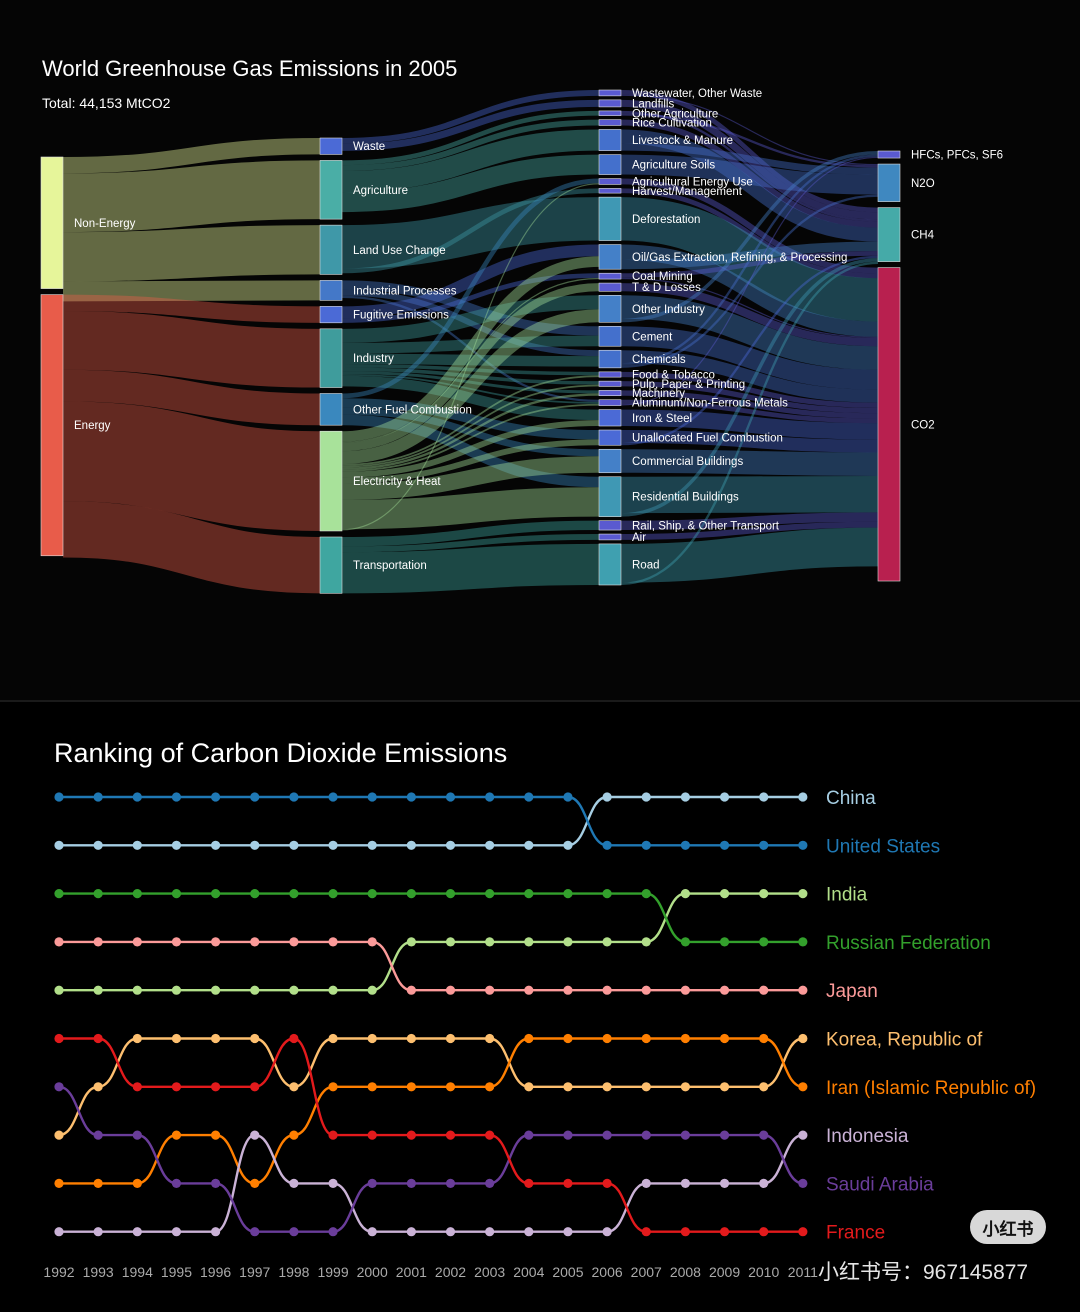 The image size is (1080, 1312). Describe the element at coordinates (610, 418) in the screenshot. I see `sankey-node-iron` at that location.